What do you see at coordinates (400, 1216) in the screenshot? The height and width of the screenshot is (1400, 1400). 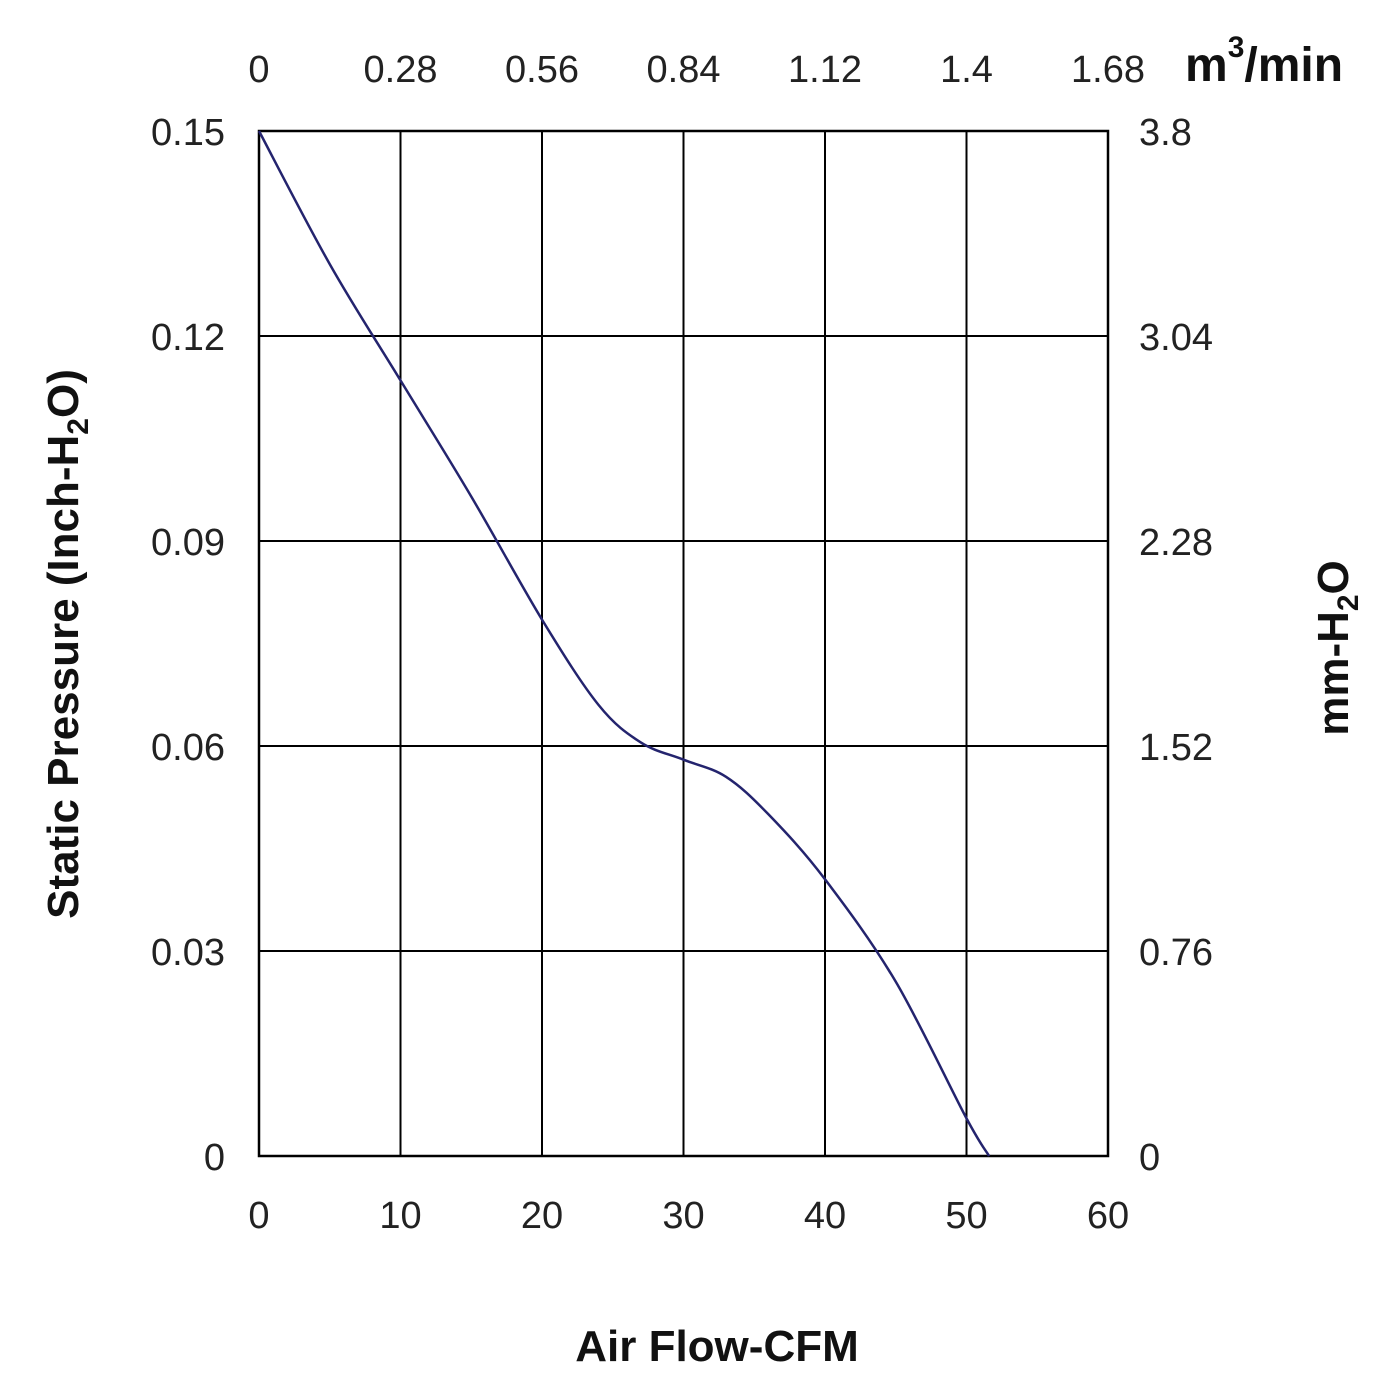 I see `x-tick-label: 10` at bounding box center [400, 1216].